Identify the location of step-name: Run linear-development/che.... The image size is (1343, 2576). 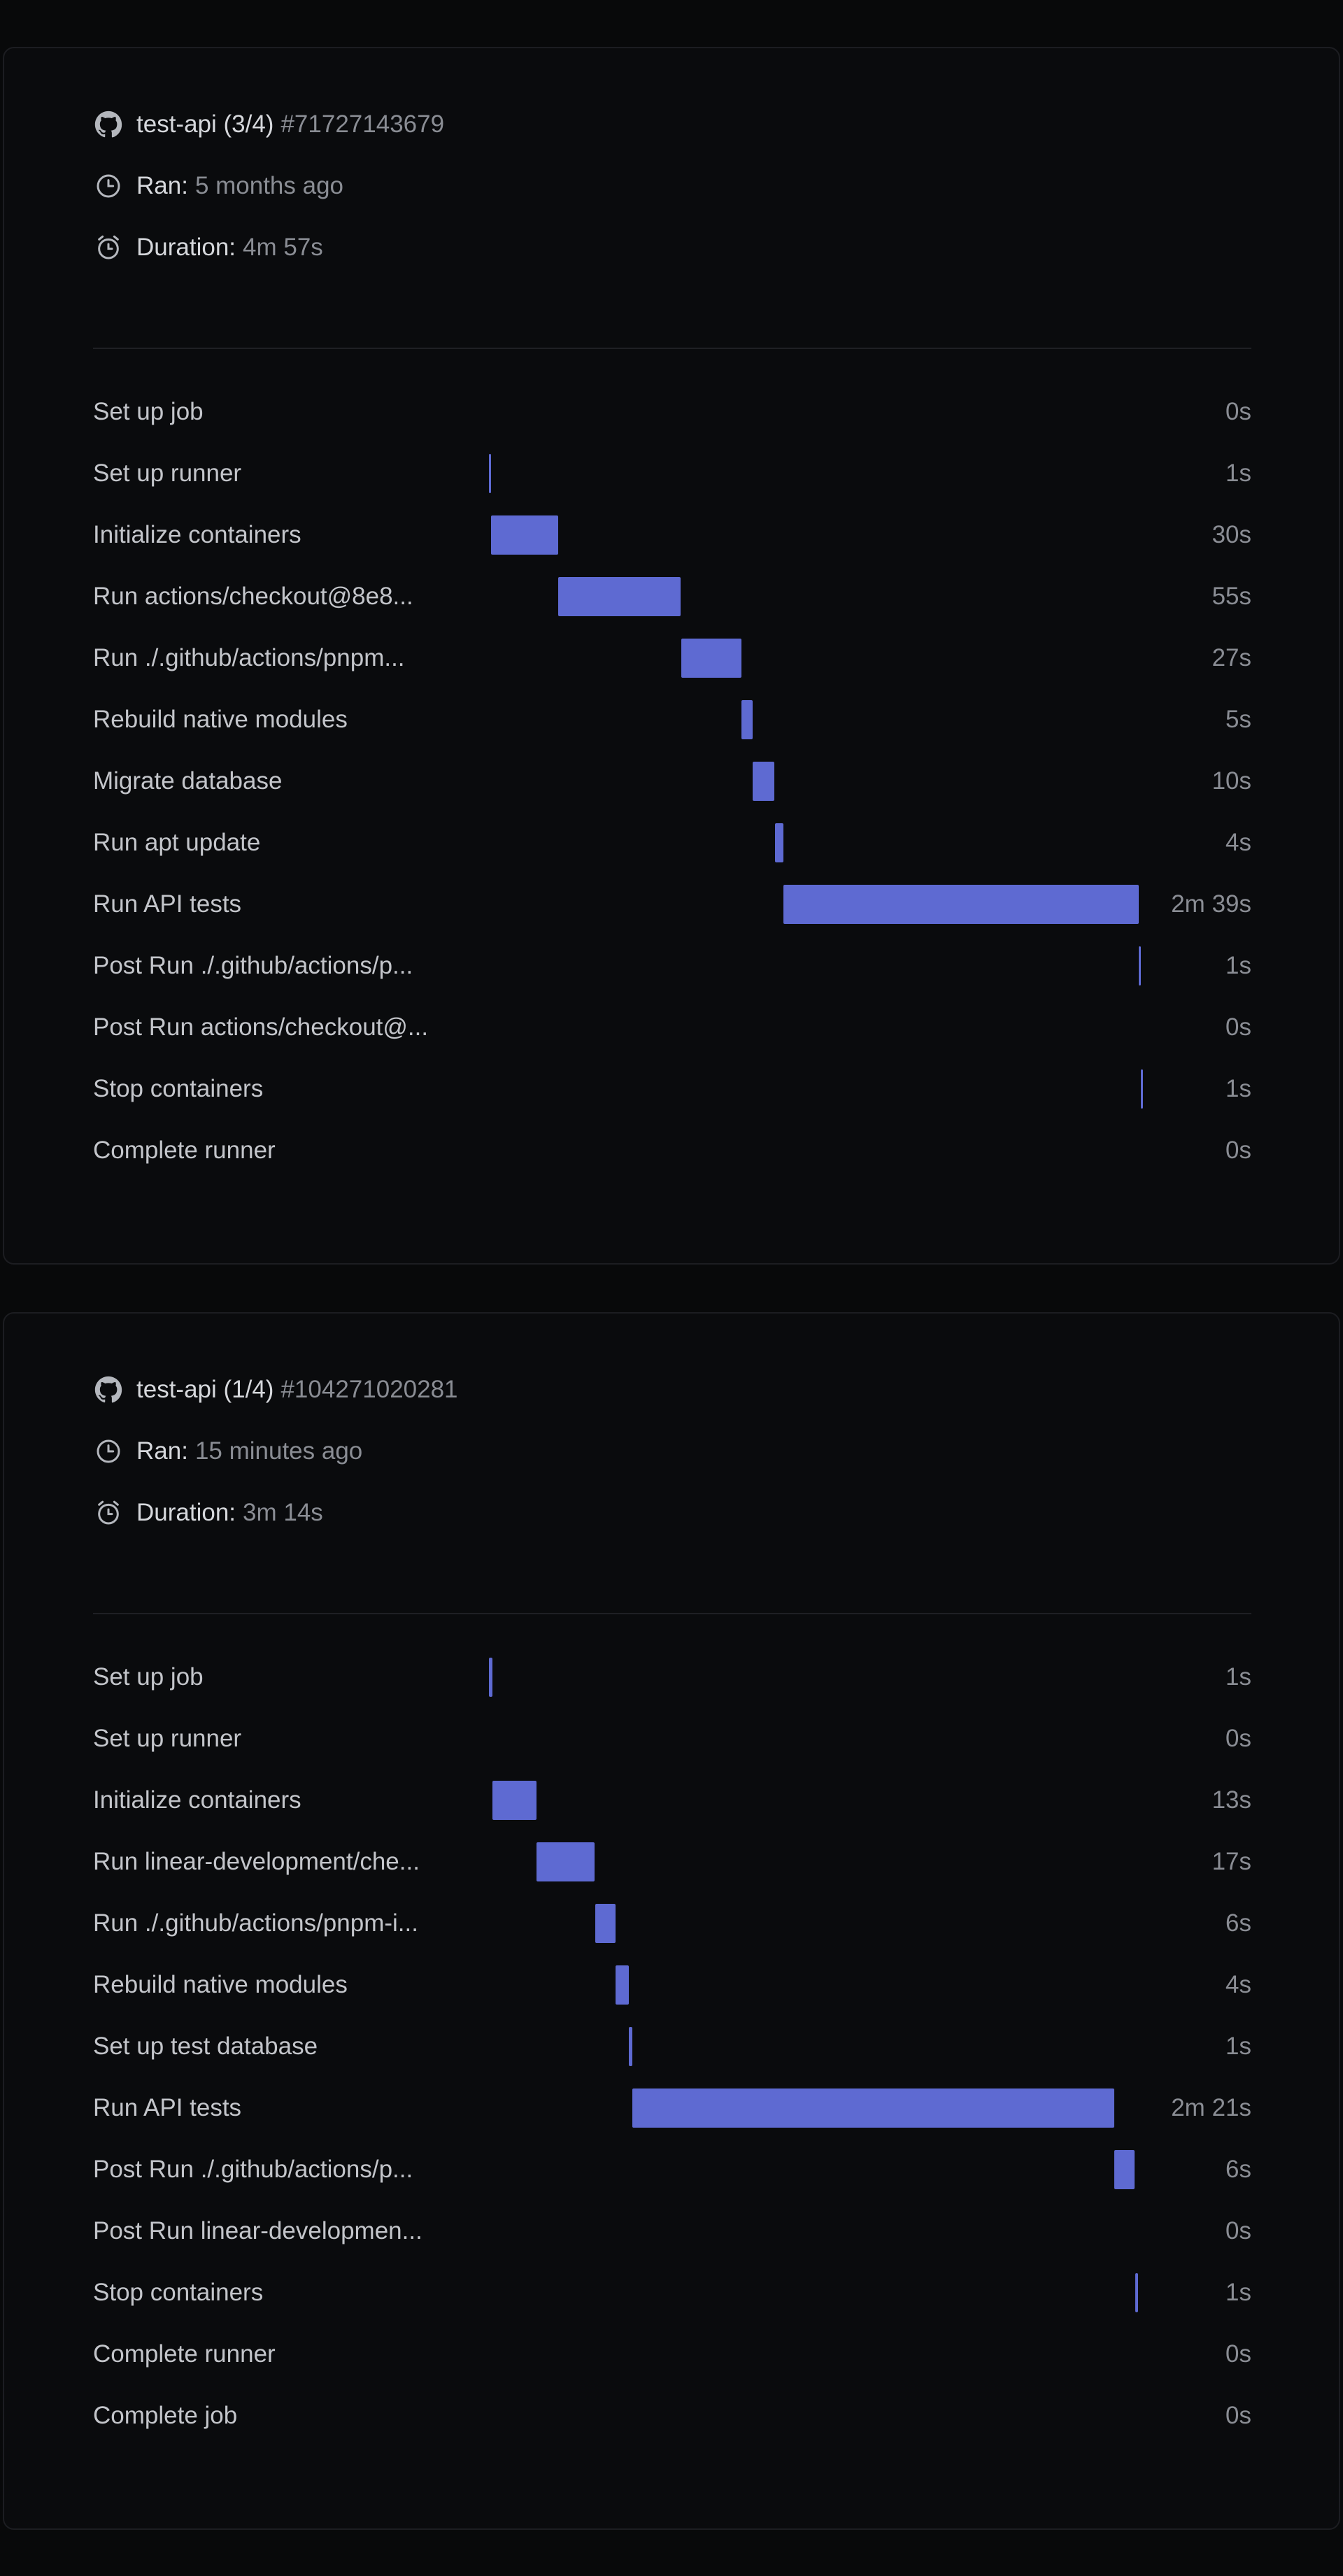
(256, 1861).